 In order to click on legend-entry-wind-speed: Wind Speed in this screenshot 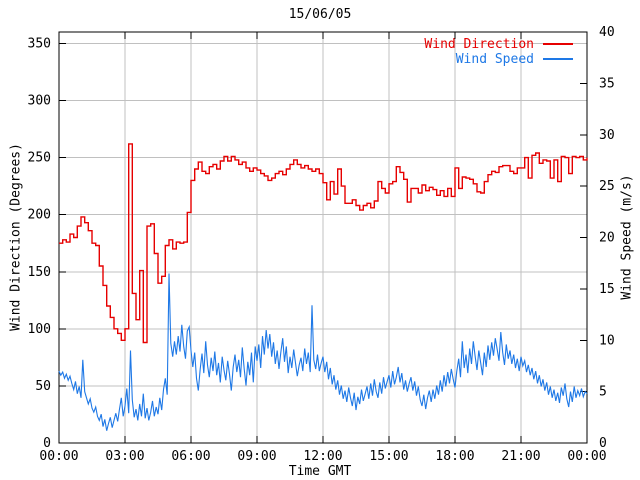, I will do `click(498, 59)`.